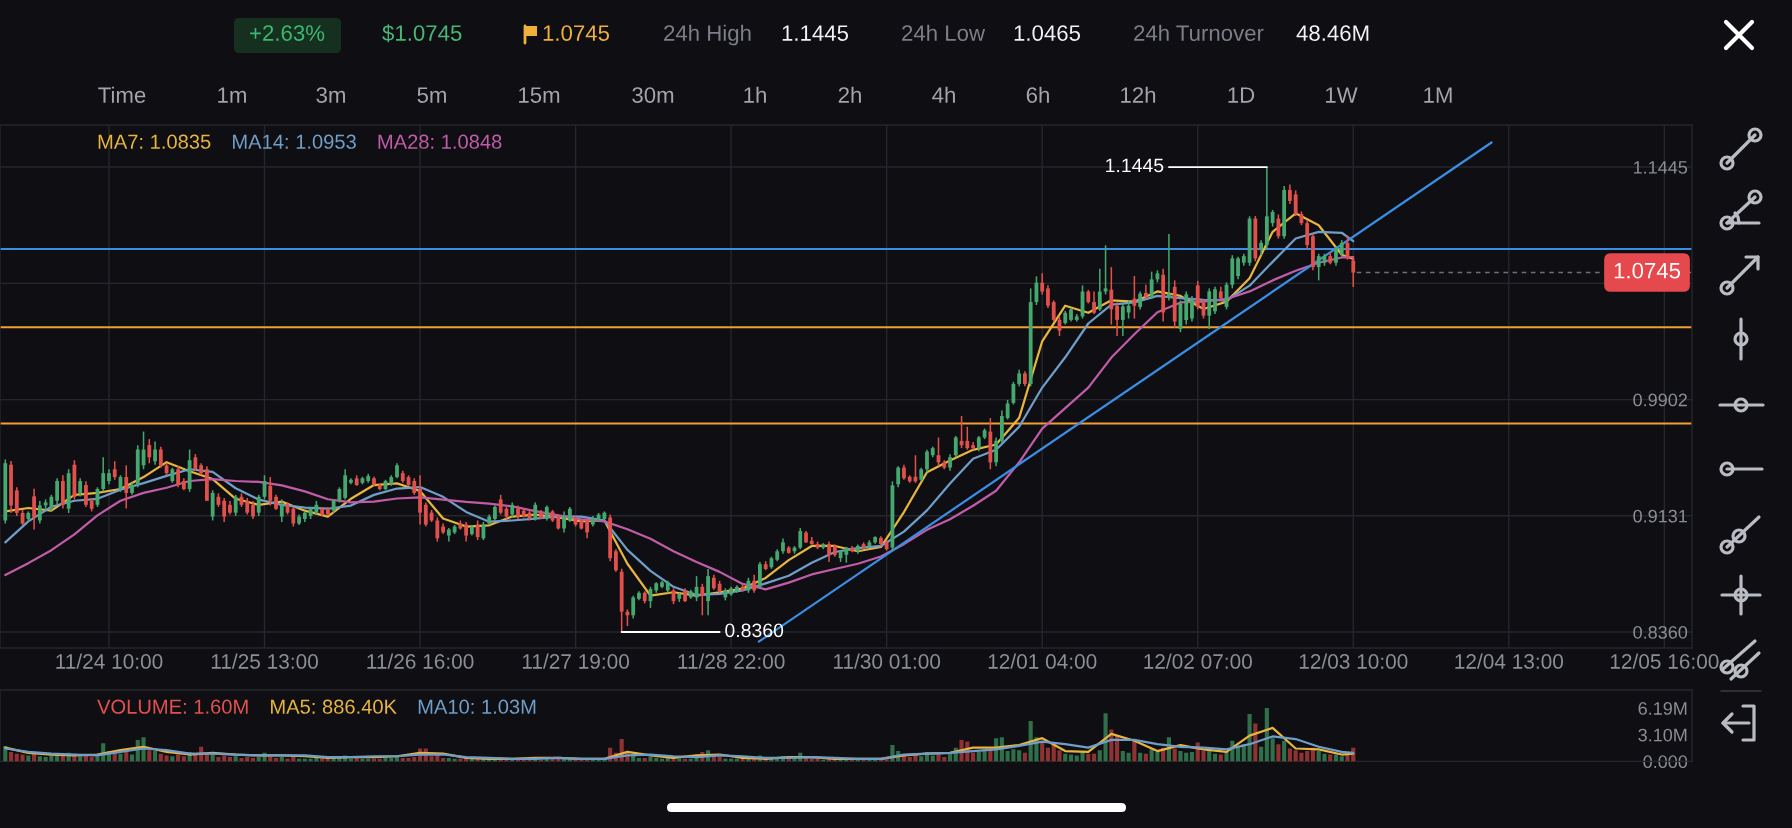 This screenshot has height=828, width=1792. What do you see at coordinates (420, 661) in the screenshot?
I see `x-tick-label: 11/26 16:00` at bounding box center [420, 661].